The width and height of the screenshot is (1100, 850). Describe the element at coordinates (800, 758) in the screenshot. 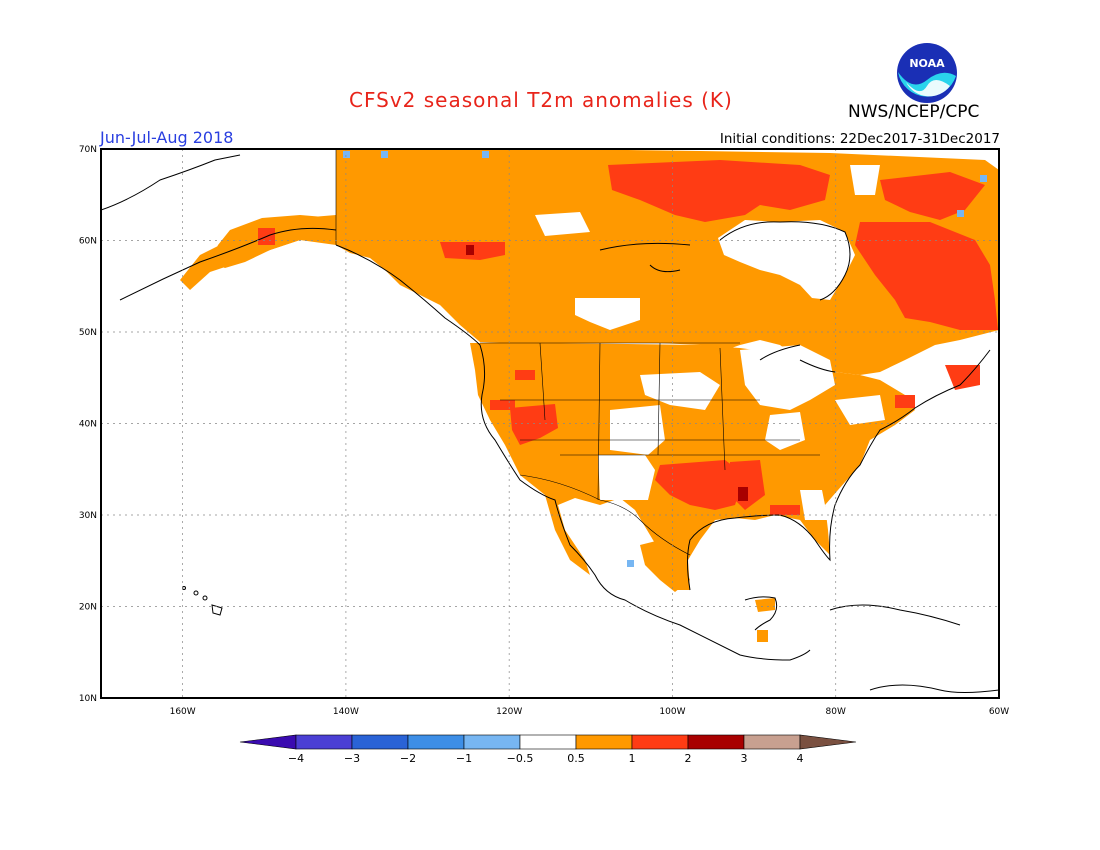

I see `colorbar-tick-label: 4` at that location.